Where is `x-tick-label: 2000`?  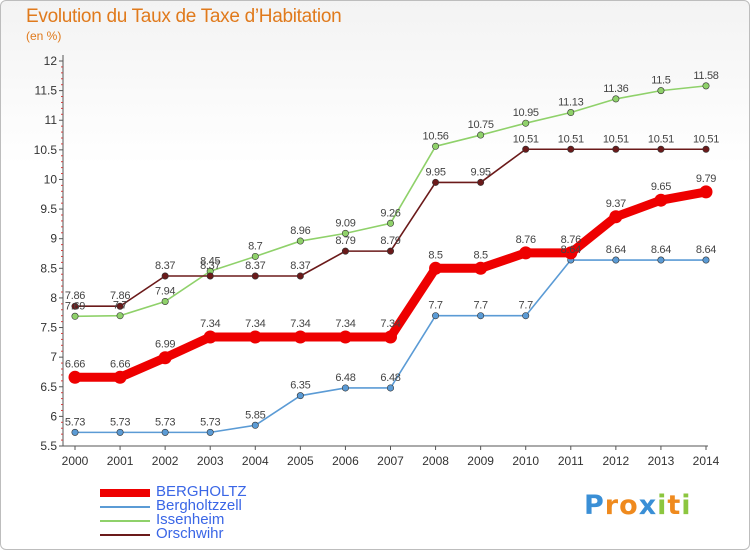
x-tick-label: 2000 is located at coordinates (75, 461).